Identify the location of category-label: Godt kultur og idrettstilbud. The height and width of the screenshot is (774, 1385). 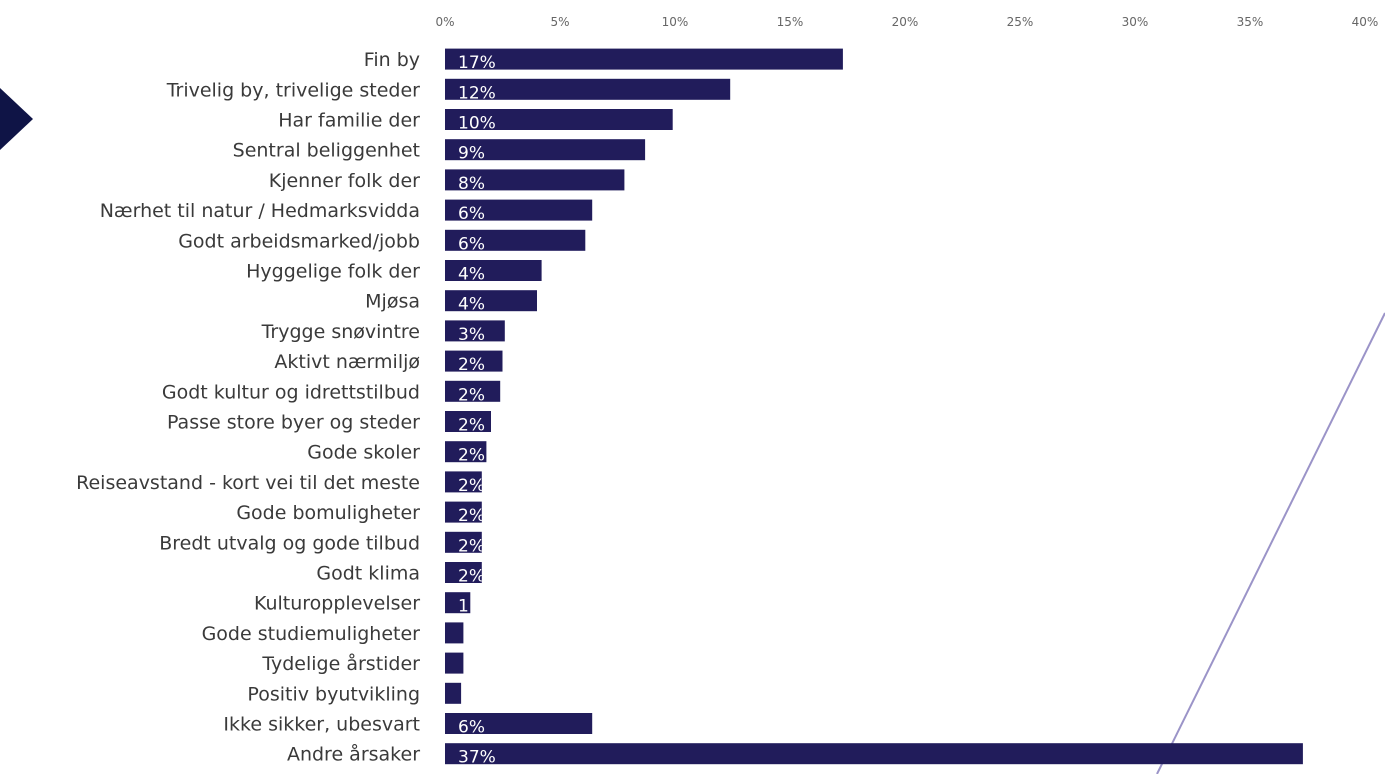
(291, 392).